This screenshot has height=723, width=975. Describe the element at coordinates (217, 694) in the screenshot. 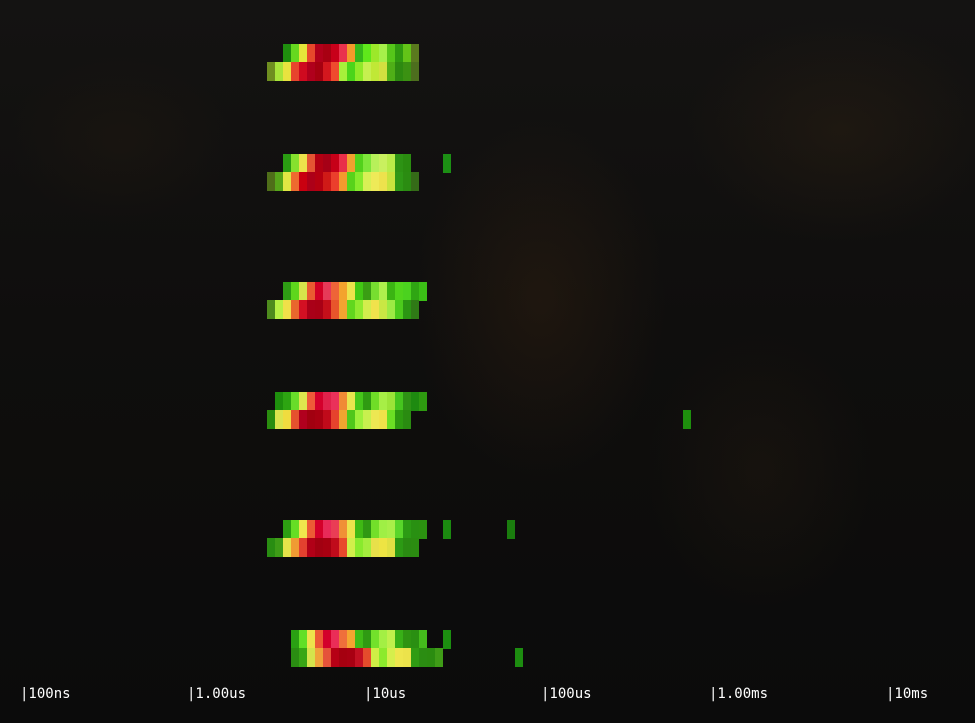

I see `x-tick-label: |1.00us` at that location.